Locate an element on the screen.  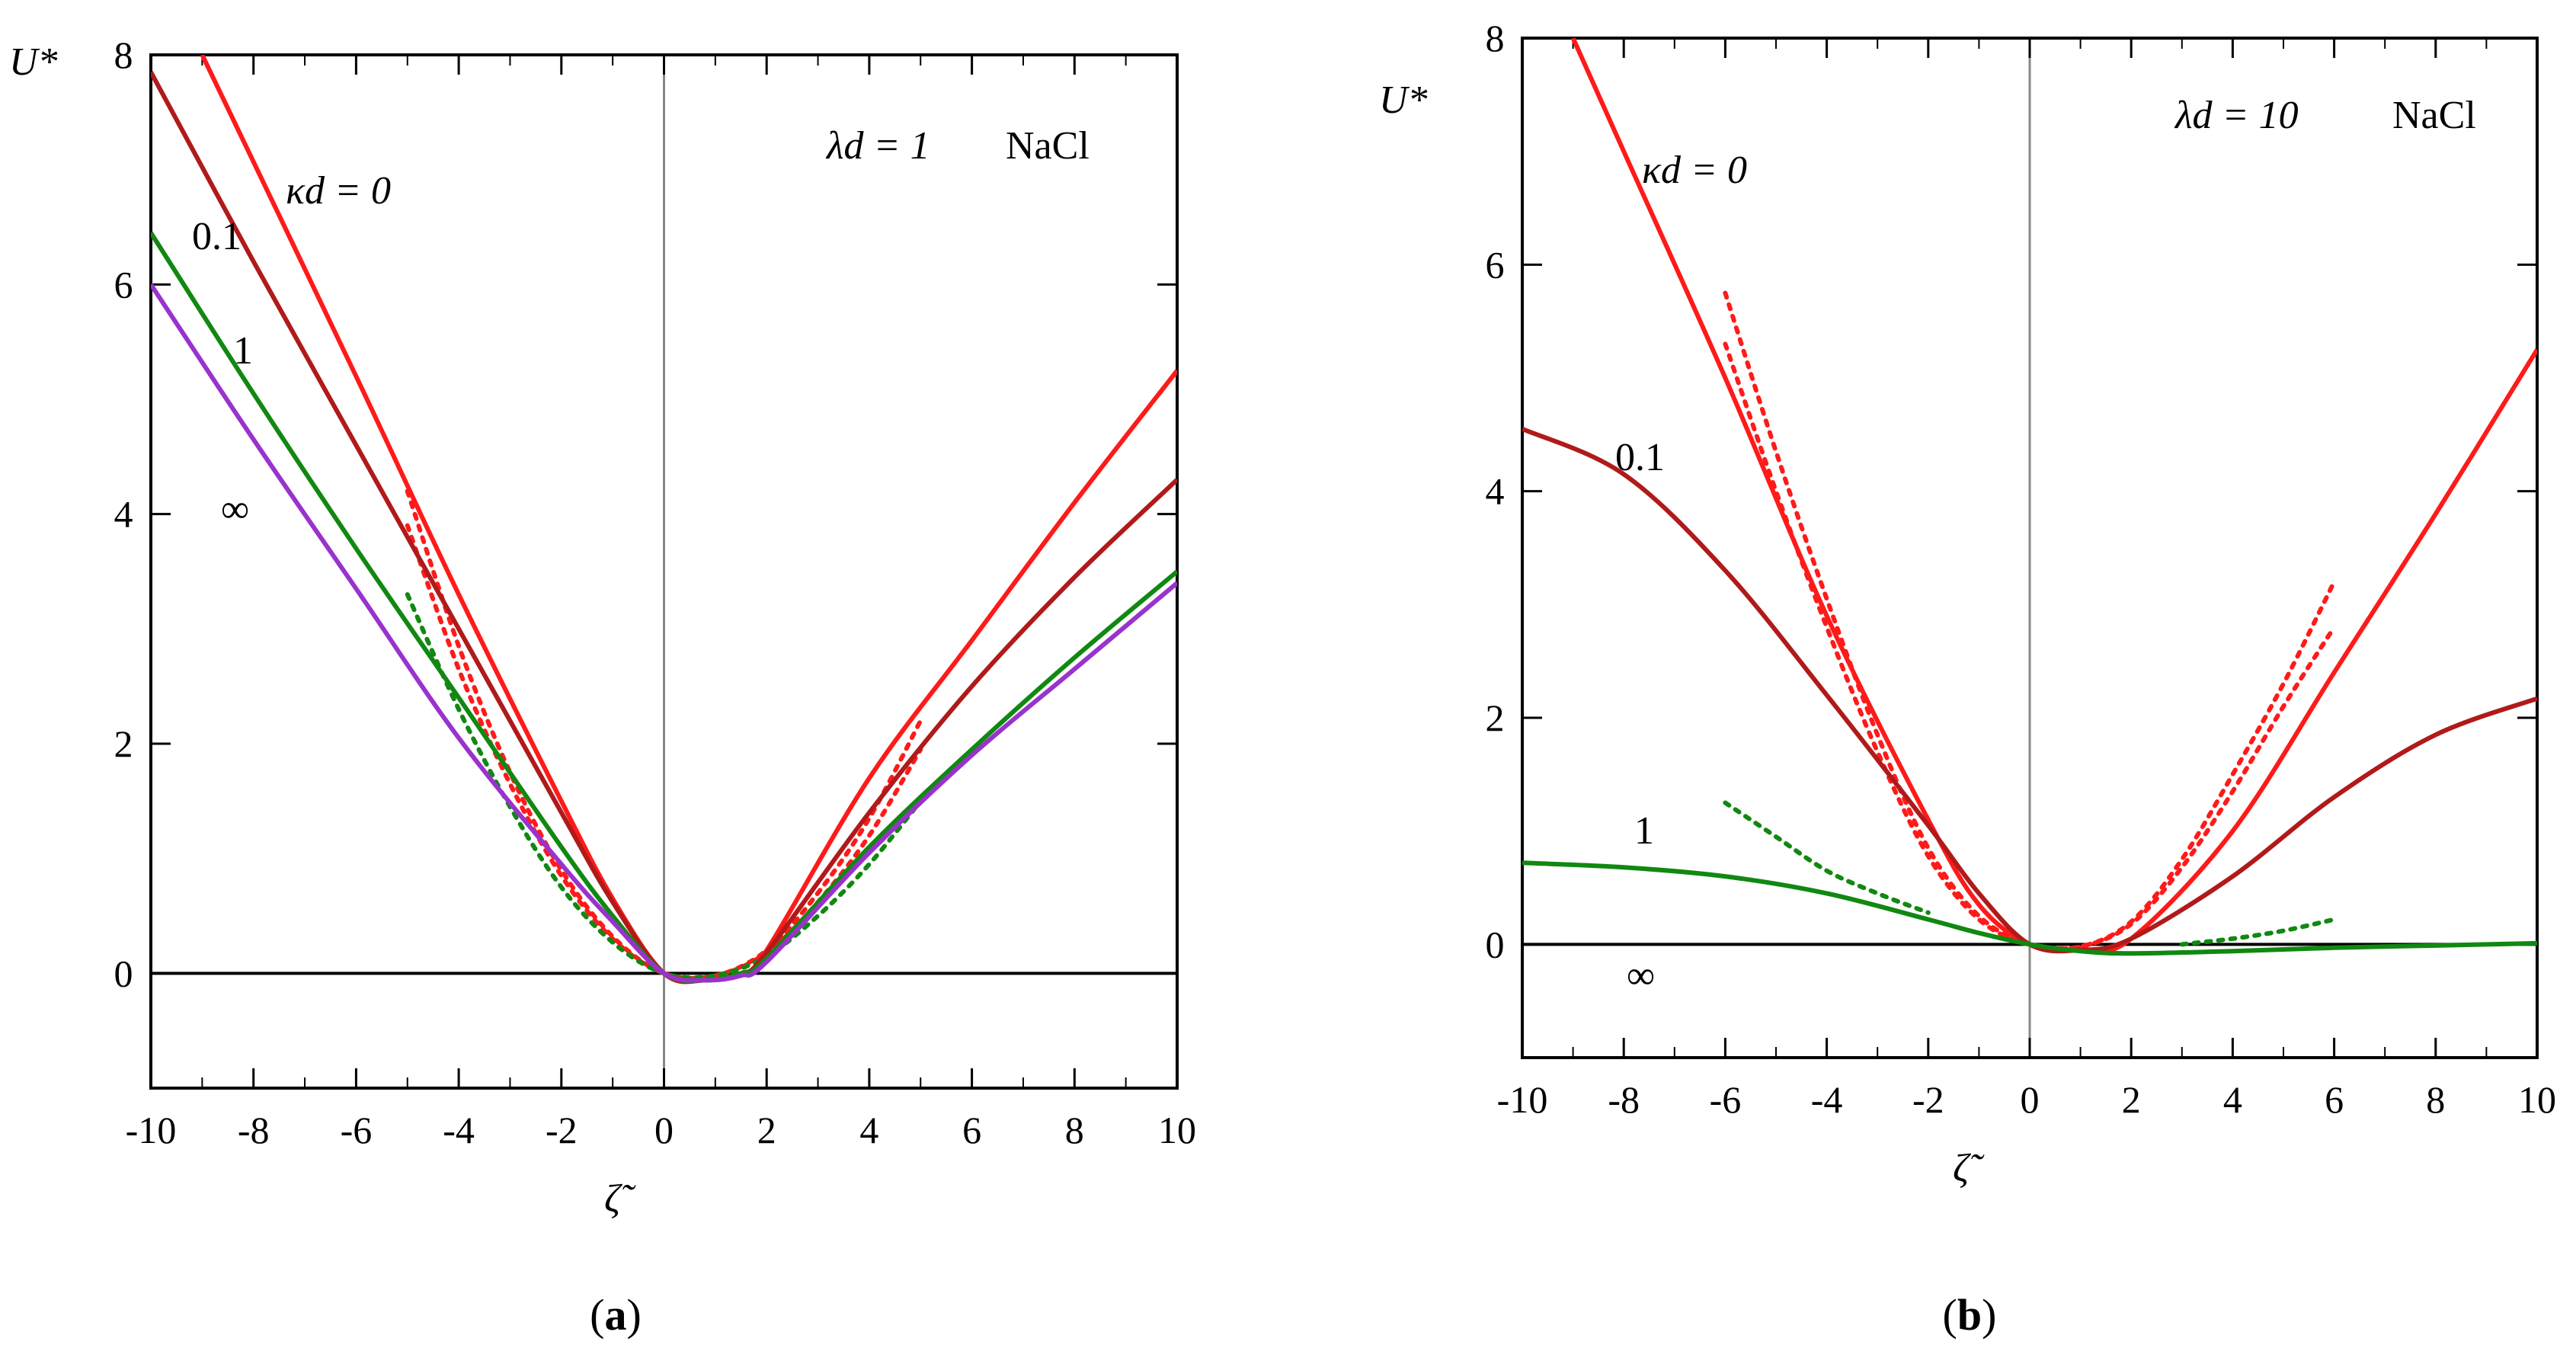
series-label-a-kd1: 1 is located at coordinates (243, 351).